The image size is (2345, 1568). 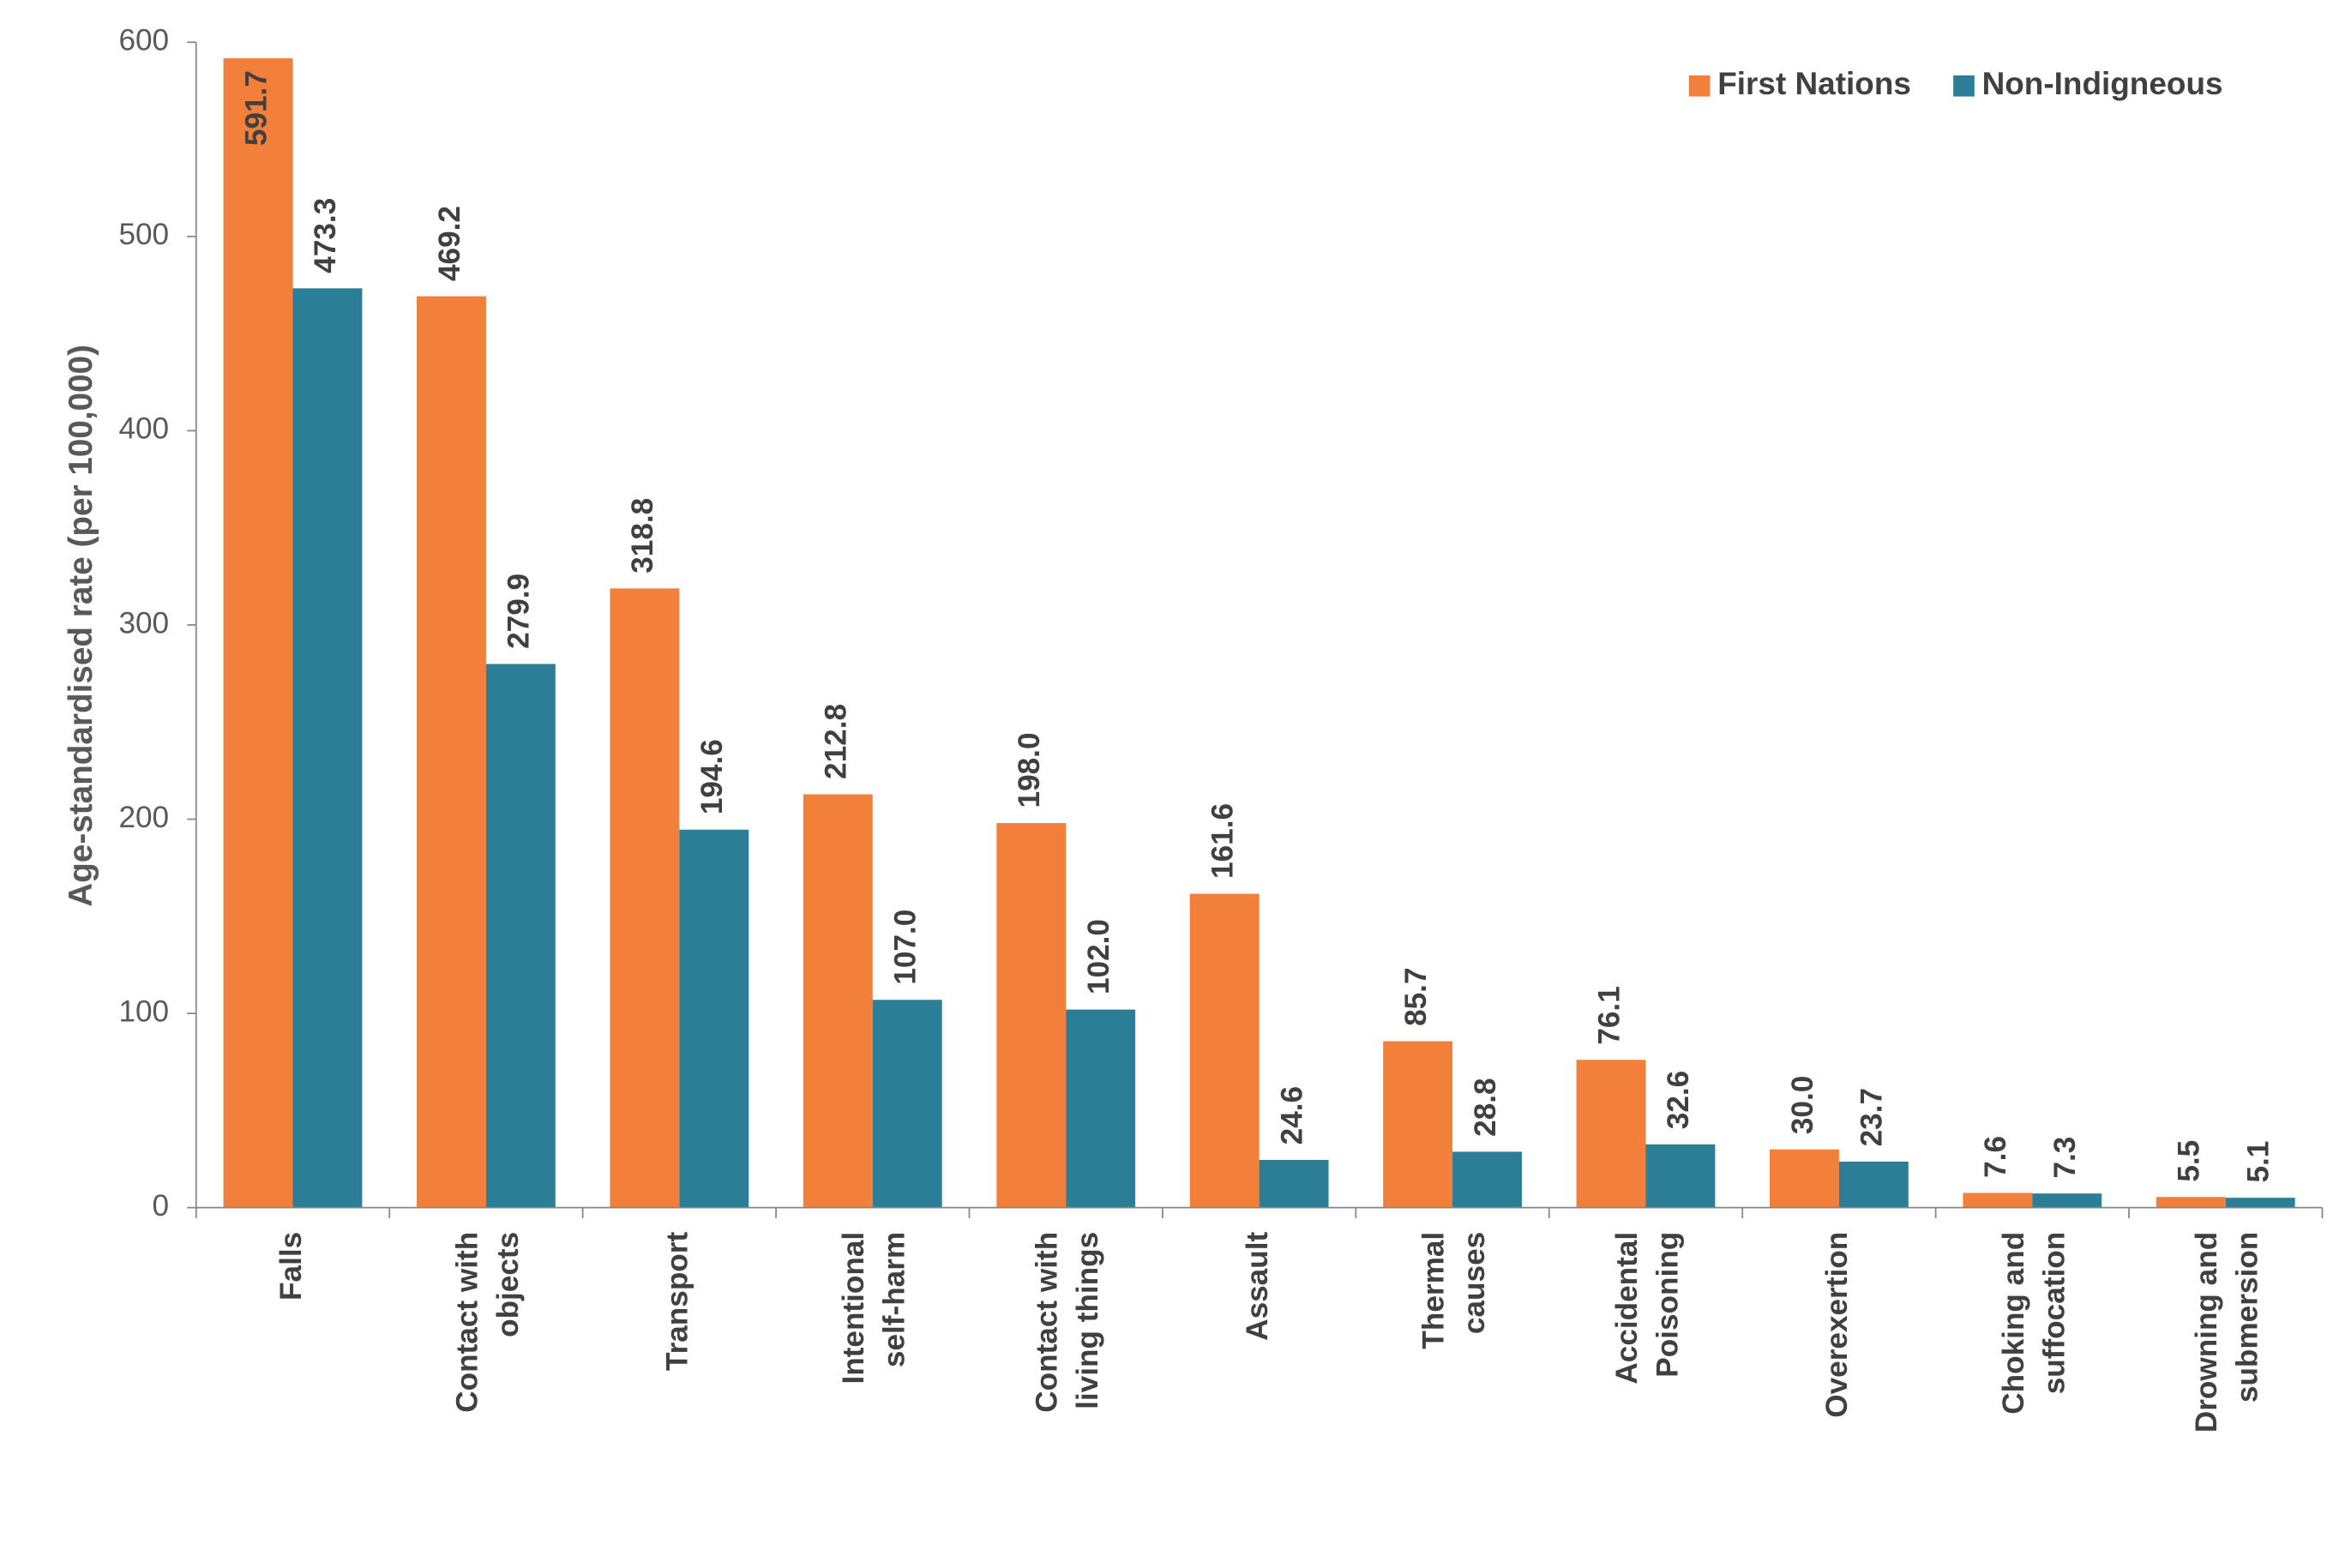 I want to click on value-label: 85.7, so click(x=1416, y=996).